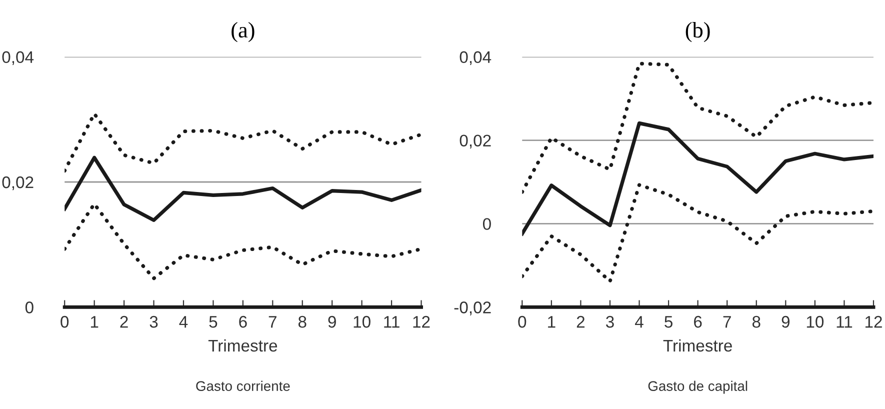 The width and height of the screenshot is (885, 409). I want to click on y-tick-label: -0,02, so click(472, 309).